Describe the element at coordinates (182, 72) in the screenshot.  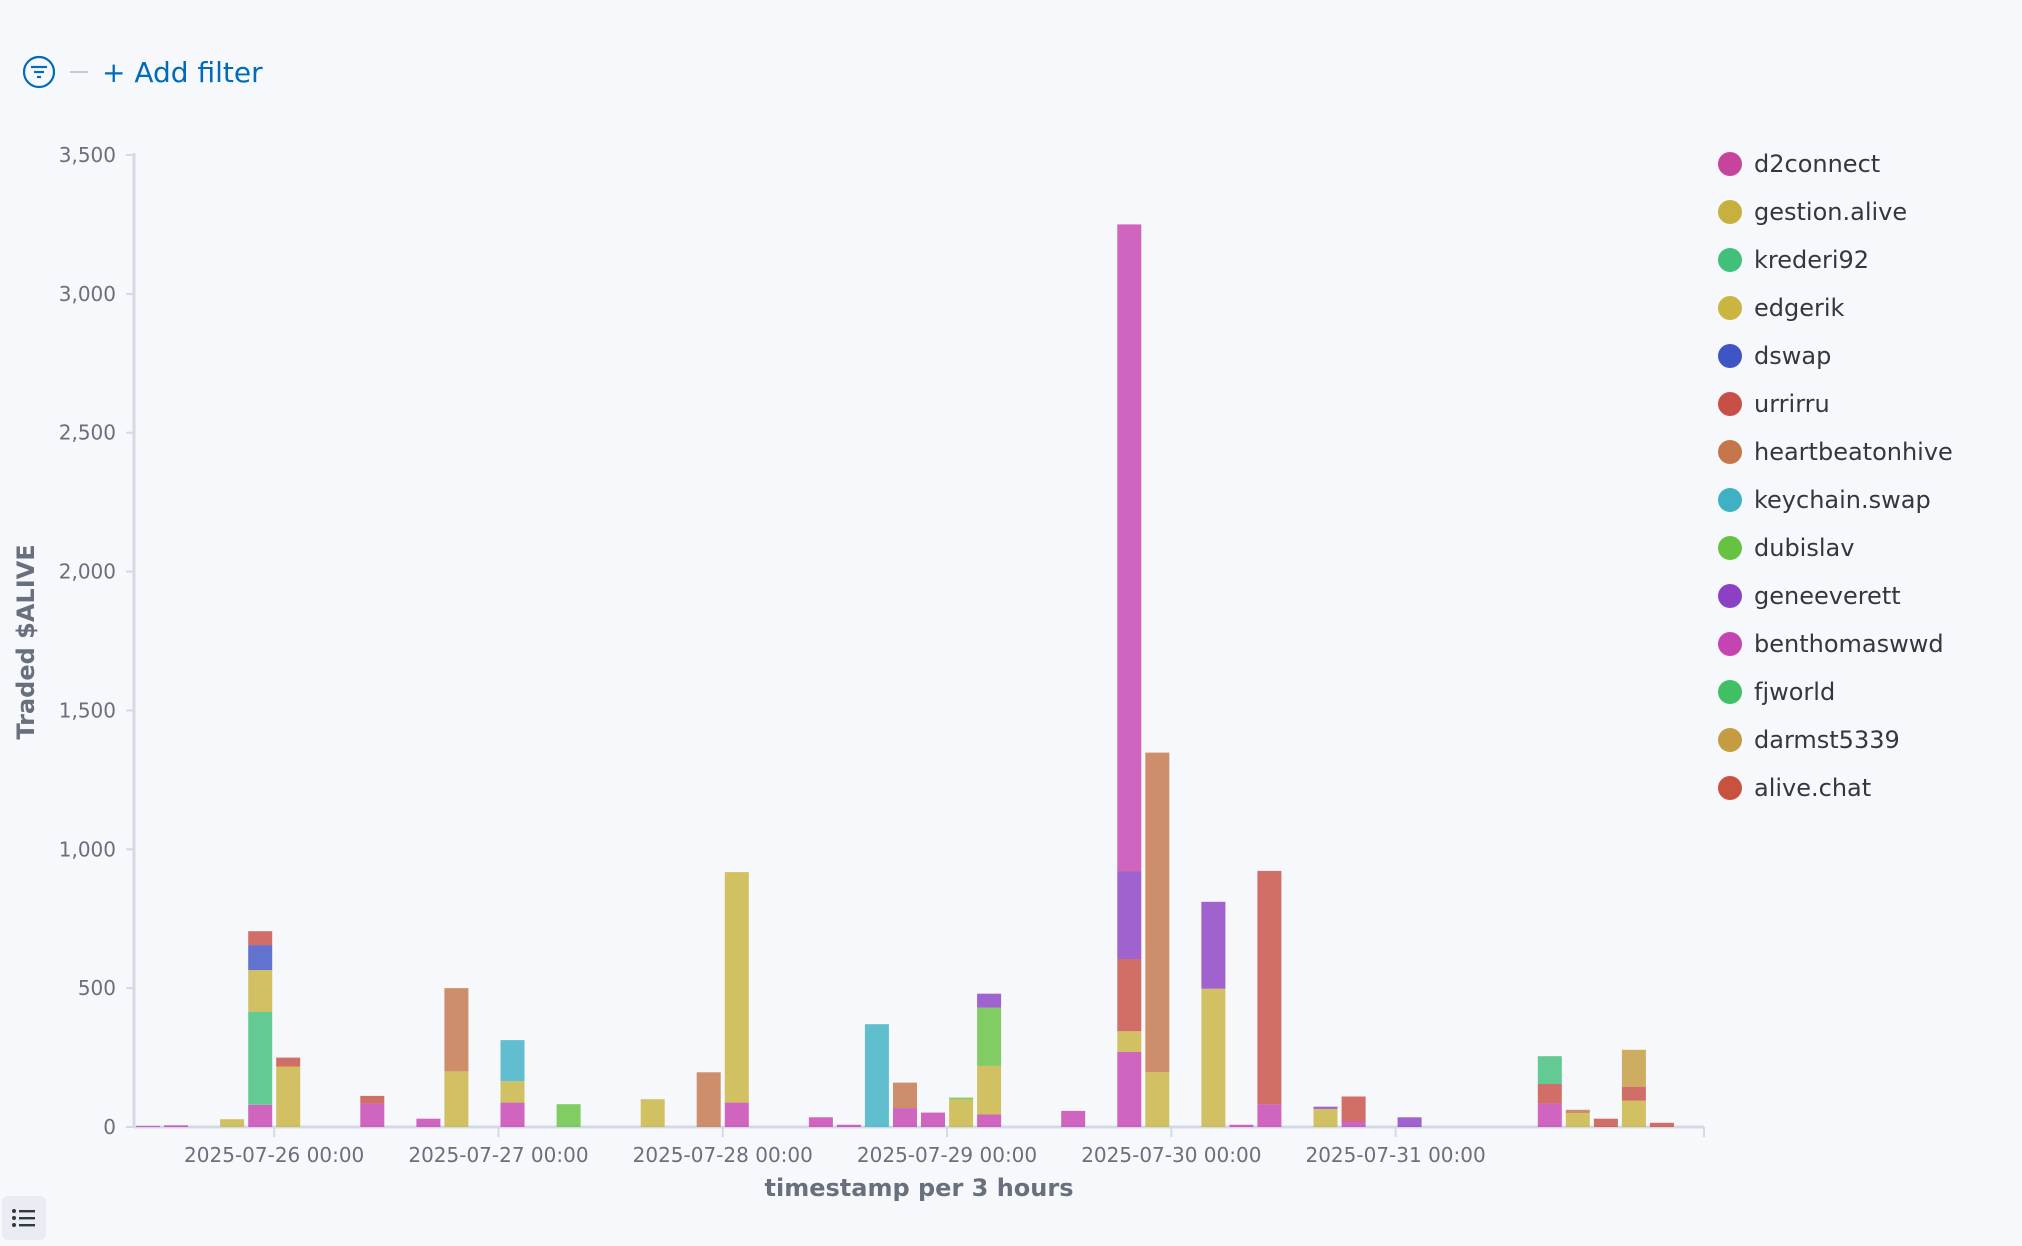
I see `add-filter-button: + Add filter` at that location.